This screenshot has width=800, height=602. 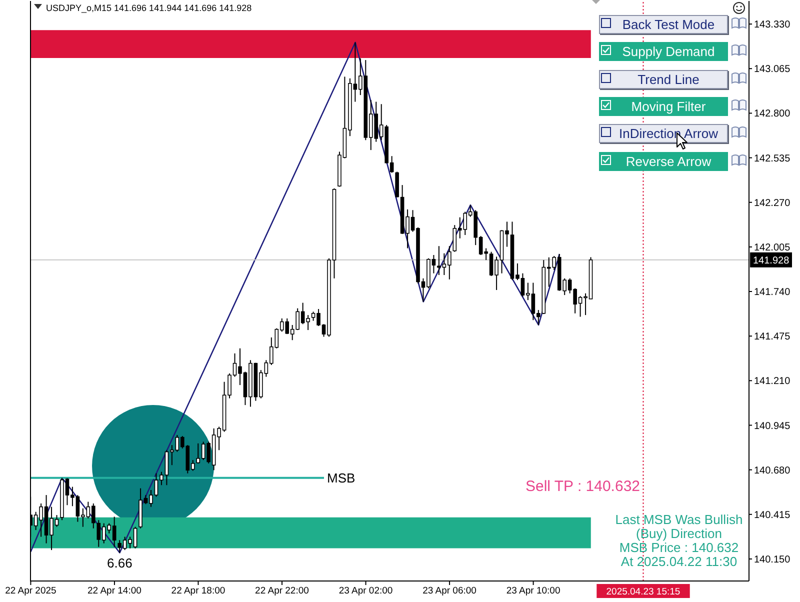 I want to click on date-tag: 2025.04.23 15:15, so click(x=643, y=591).